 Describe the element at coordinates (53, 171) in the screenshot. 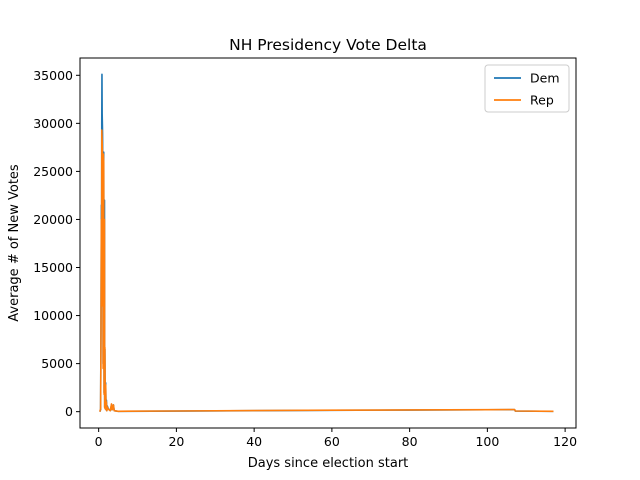

I see `y-tick-label: 25000` at that location.